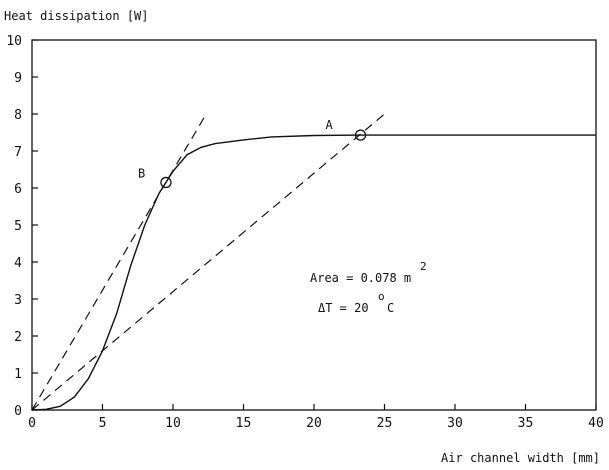  I want to click on x-tick-label: 10, so click(173, 423).